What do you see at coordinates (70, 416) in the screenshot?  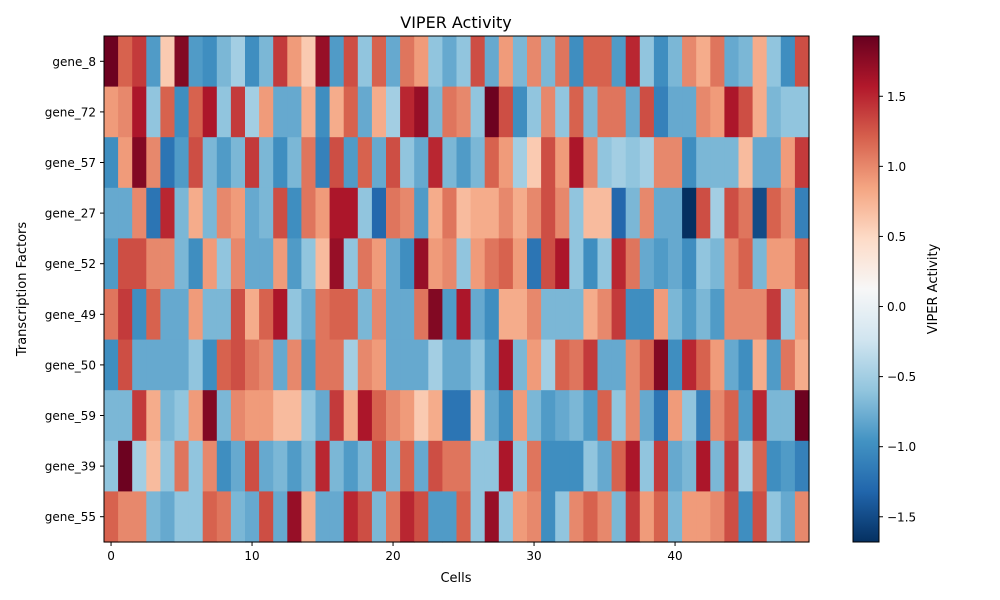 I see `y-tick-label: gene_59` at bounding box center [70, 416].